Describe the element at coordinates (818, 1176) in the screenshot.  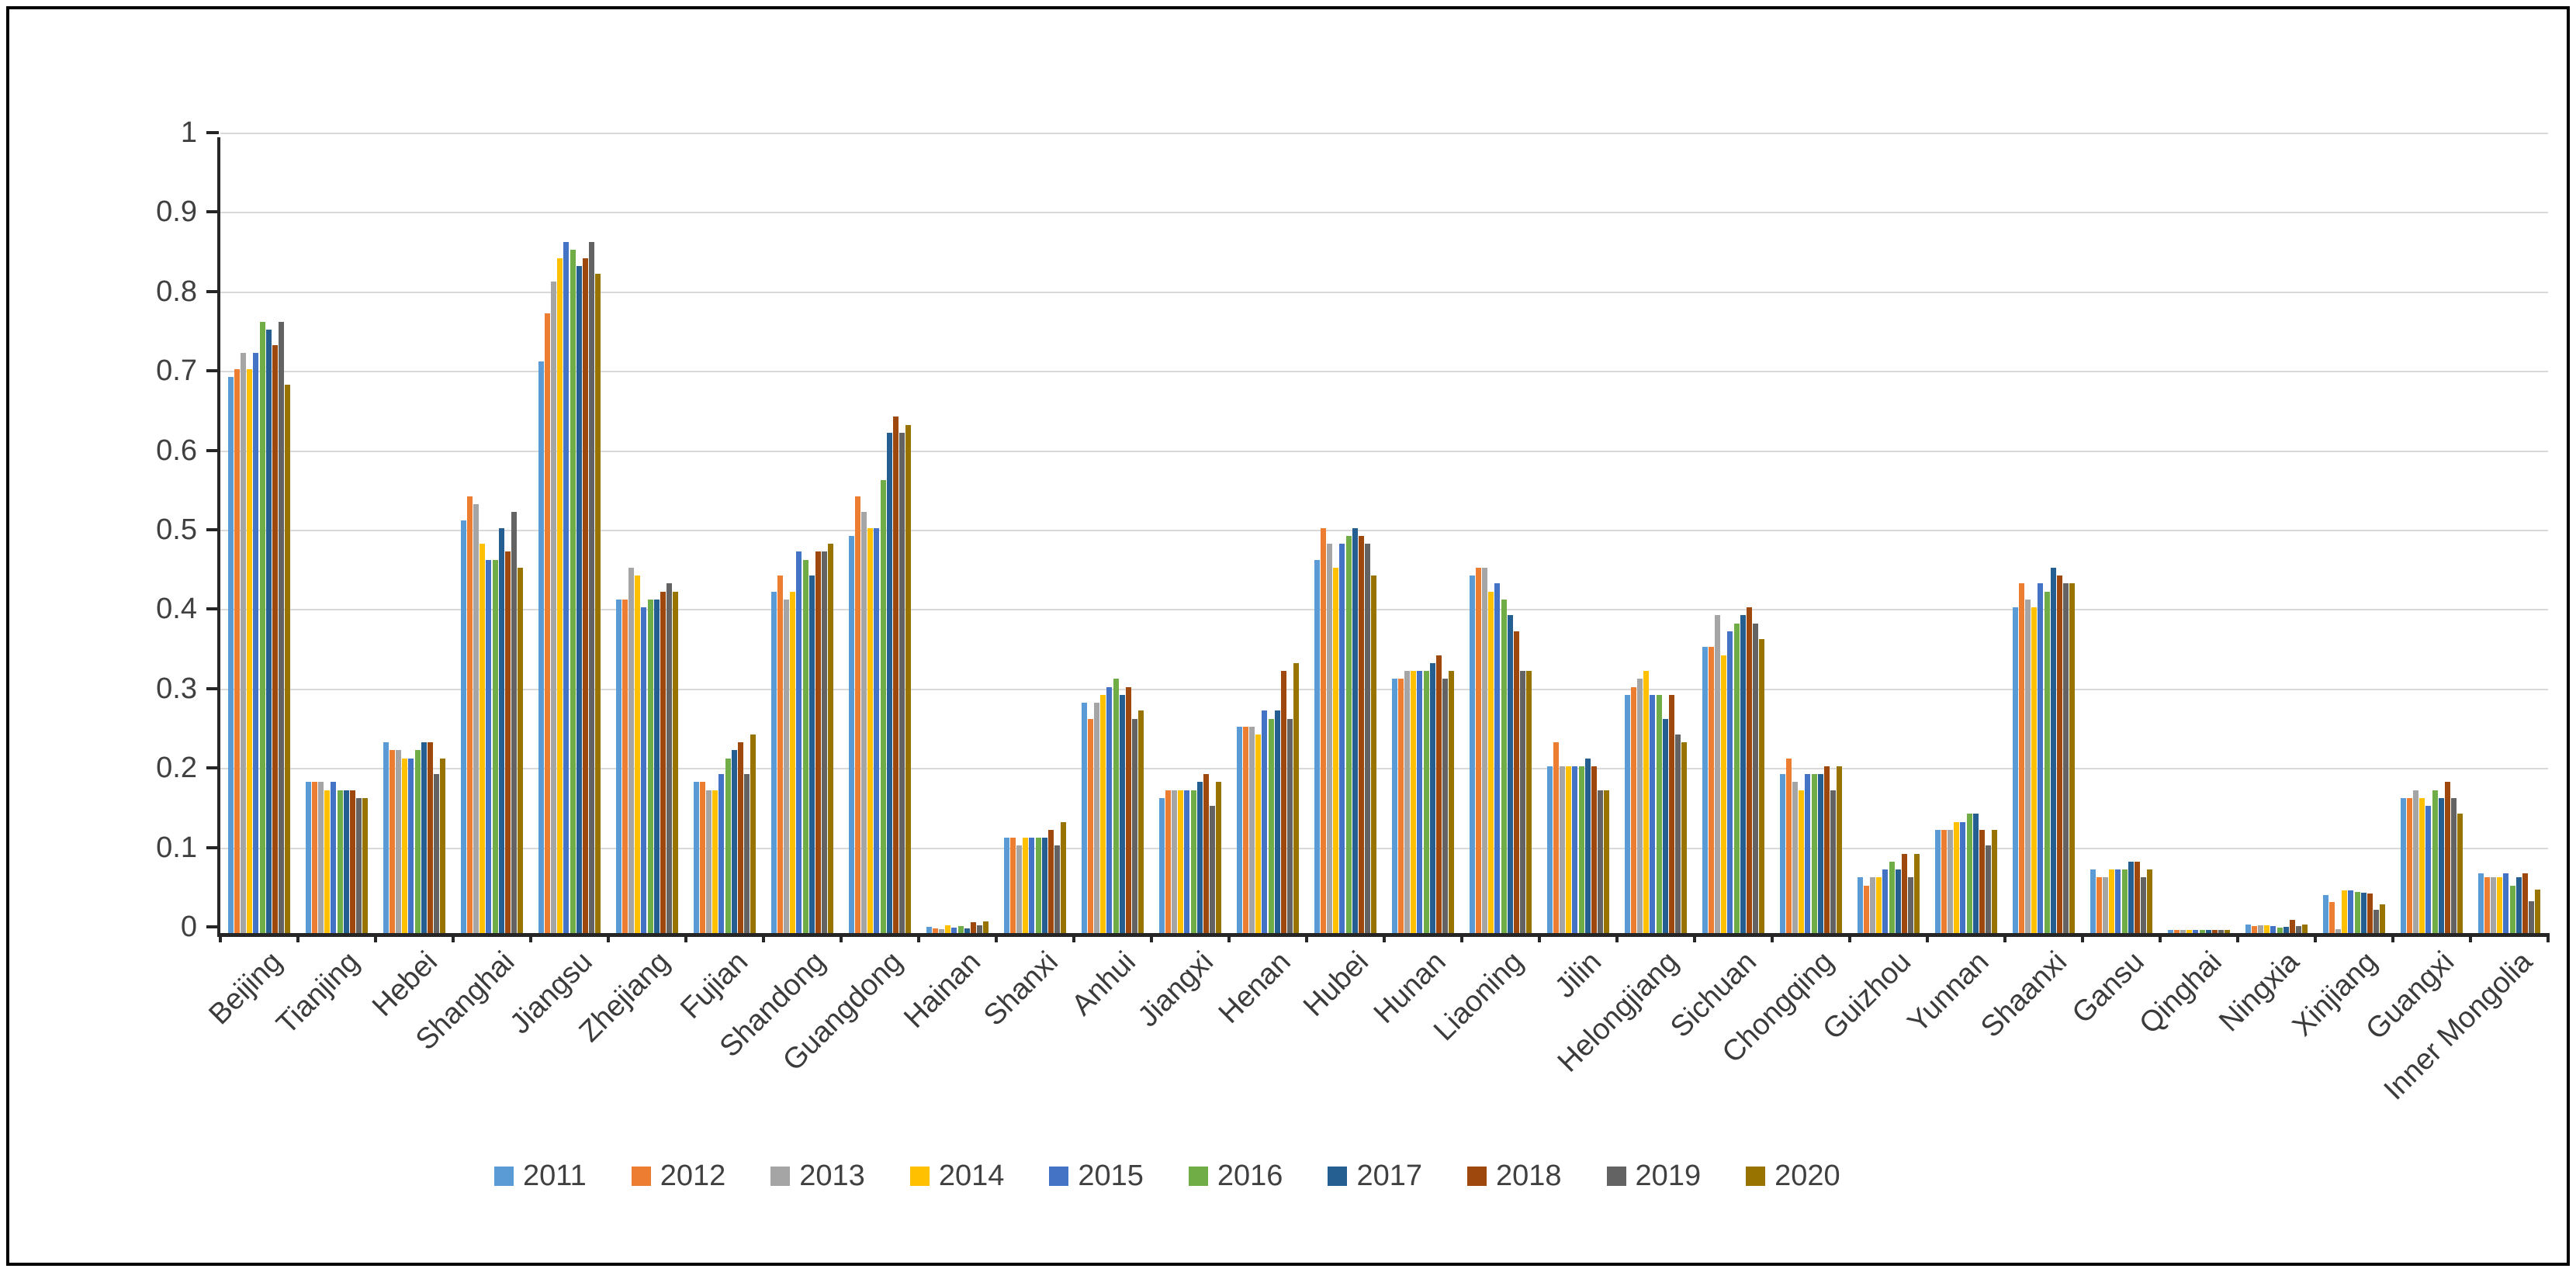
I see `legend-item-2013: 2013` at that location.